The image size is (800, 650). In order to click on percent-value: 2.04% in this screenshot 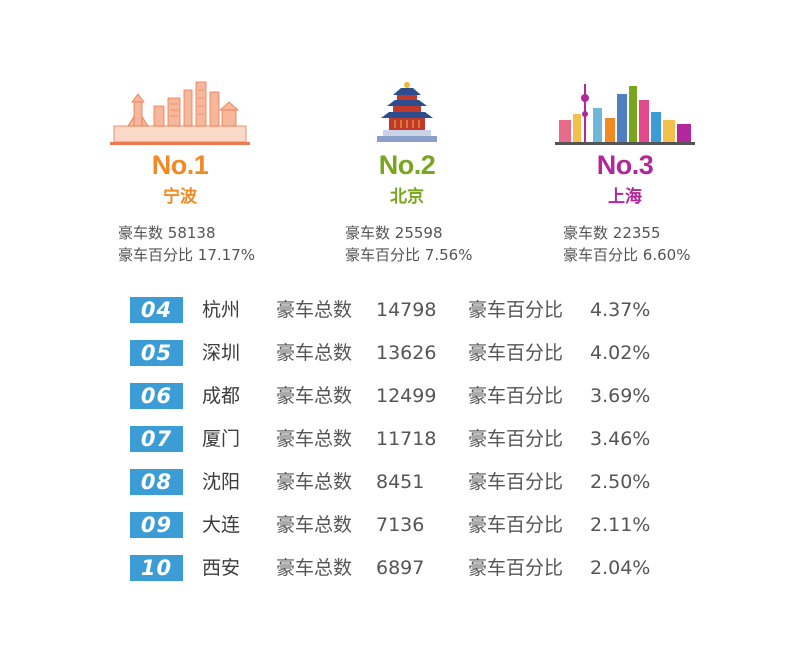, I will do `click(620, 568)`.